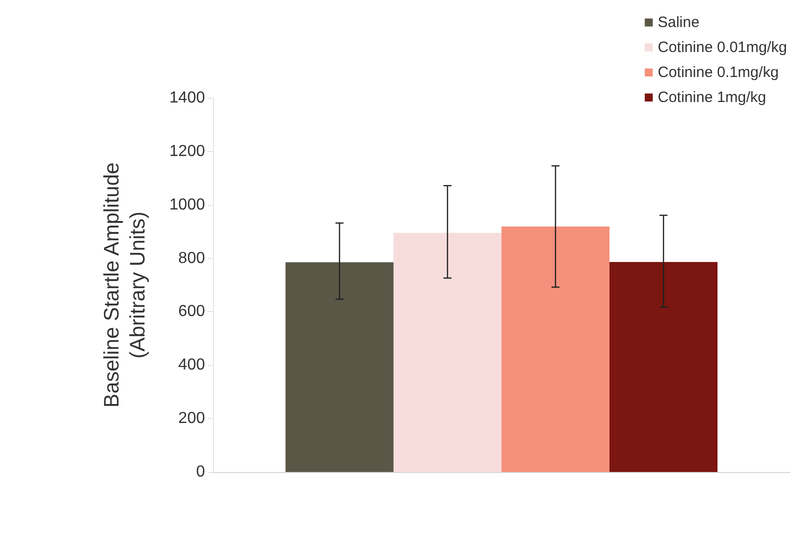 The width and height of the screenshot is (808, 537). What do you see at coordinates (192, 419) in the screenshot?
I see `y-tick-label: 200` at bounding box center [192, 419].